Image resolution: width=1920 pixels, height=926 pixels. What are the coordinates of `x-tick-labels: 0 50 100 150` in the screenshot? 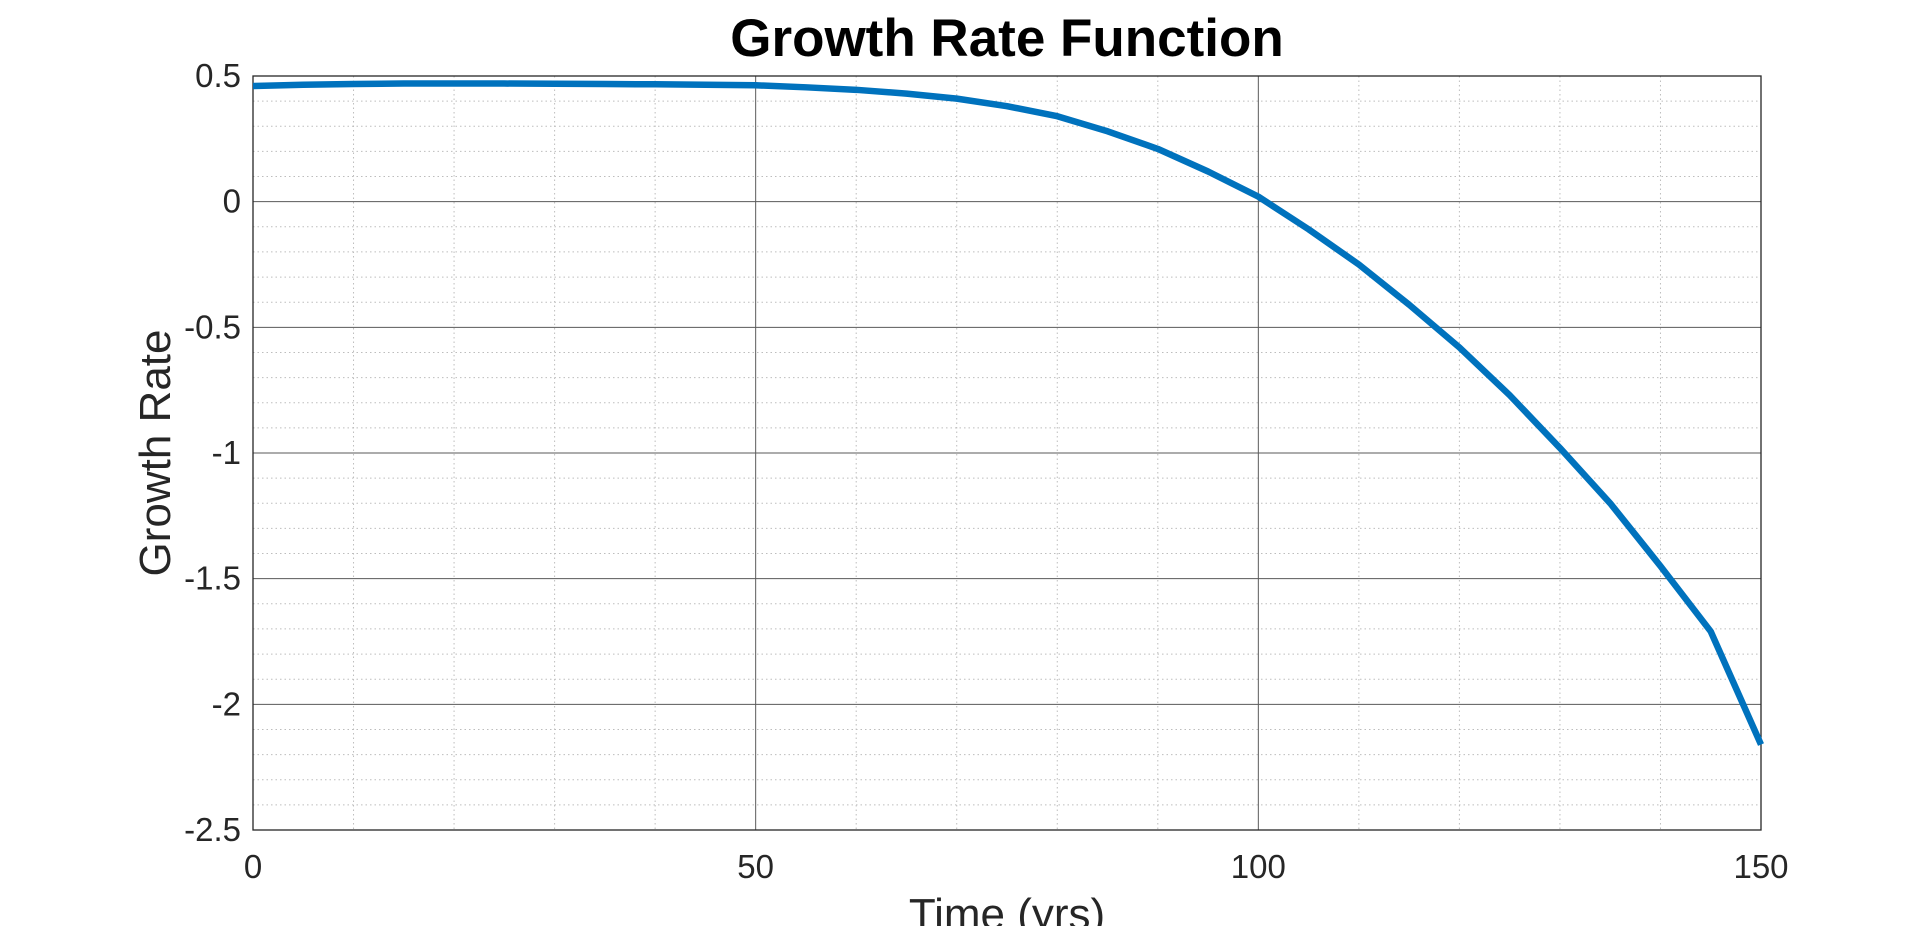 It's located at (1016, 866).